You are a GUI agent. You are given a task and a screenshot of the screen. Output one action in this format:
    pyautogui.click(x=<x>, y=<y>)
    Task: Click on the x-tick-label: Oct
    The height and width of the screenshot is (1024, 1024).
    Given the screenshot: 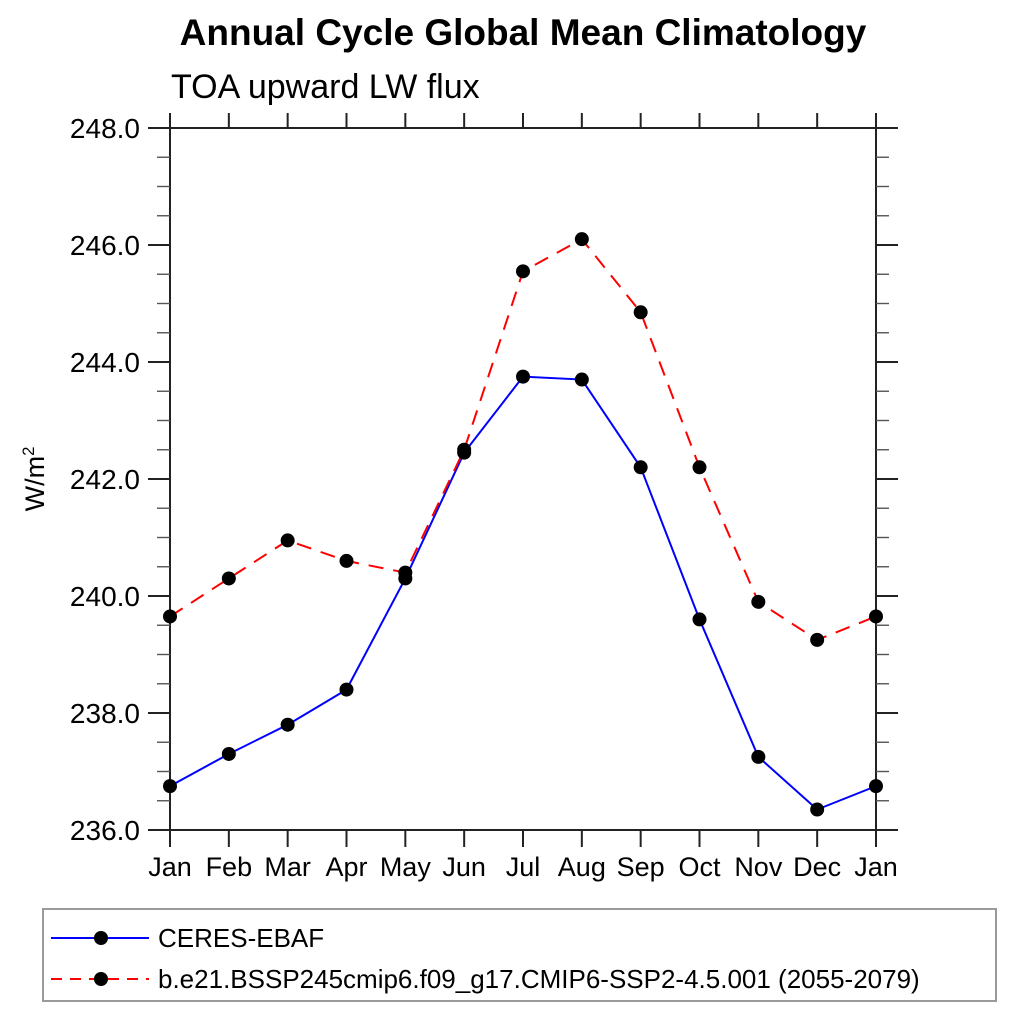 What is the action you would take?
    pyautogui.click(x=699, y=867)
    